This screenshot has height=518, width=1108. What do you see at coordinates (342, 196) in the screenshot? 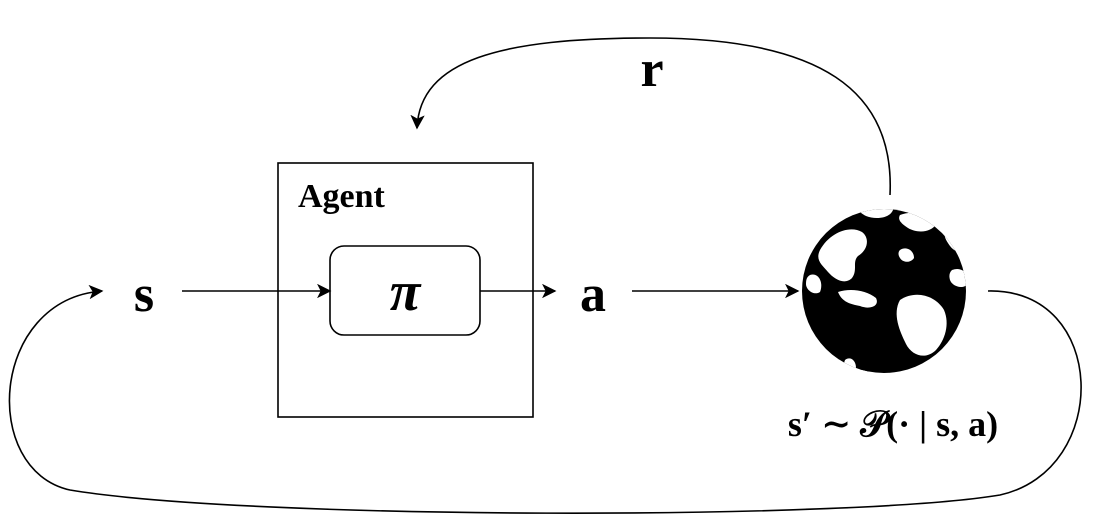
I see `agent-title: Agent` at bounding box center [342, 196].